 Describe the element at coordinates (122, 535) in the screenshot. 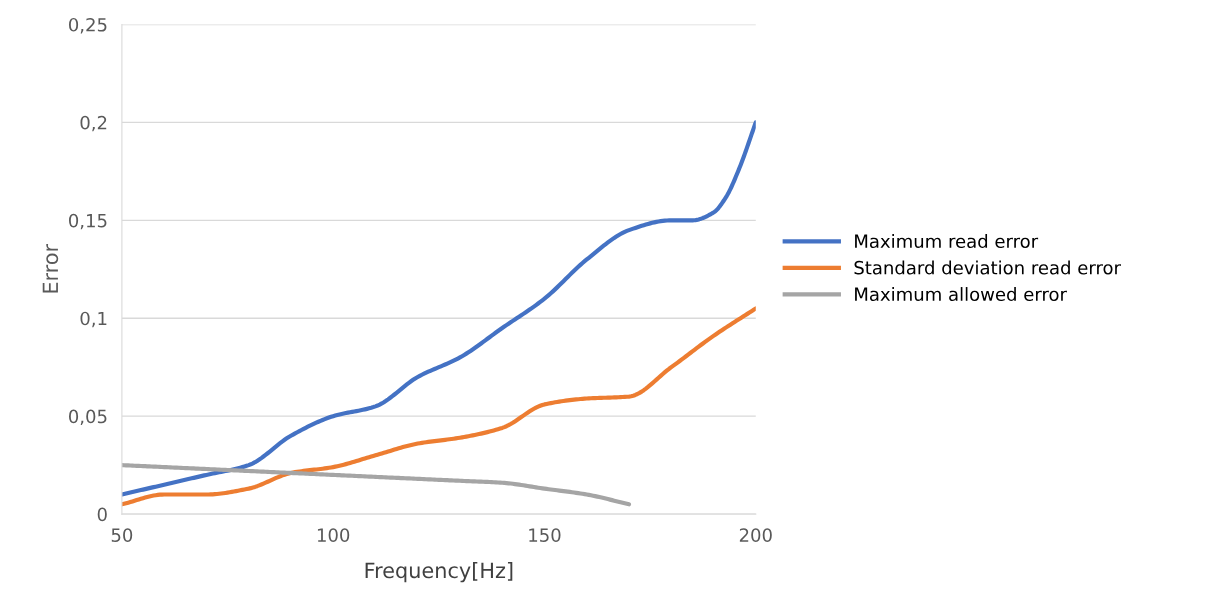

I see `x-tick-label: 50` at that location.